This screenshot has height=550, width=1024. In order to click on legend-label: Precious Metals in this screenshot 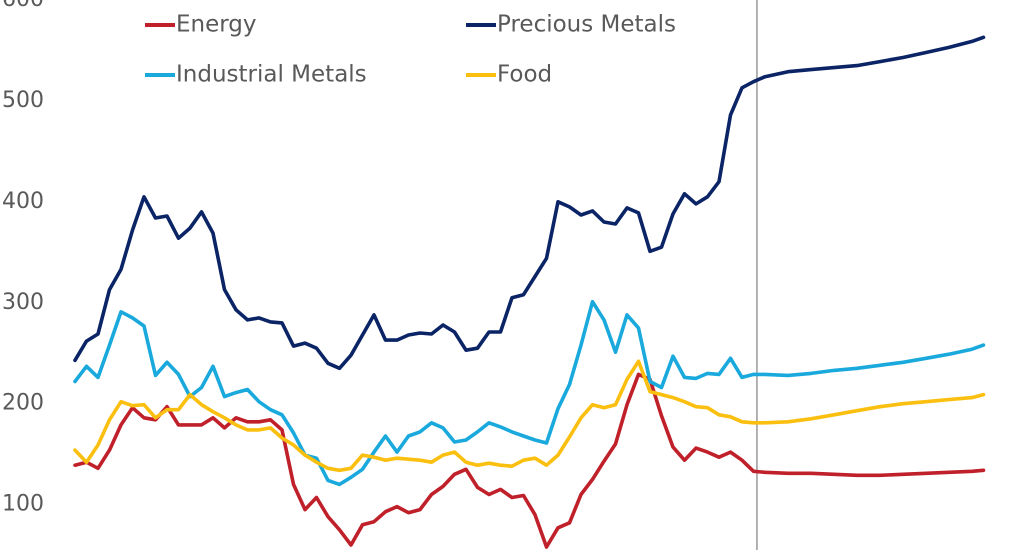, I will do `click(586, 25)`.